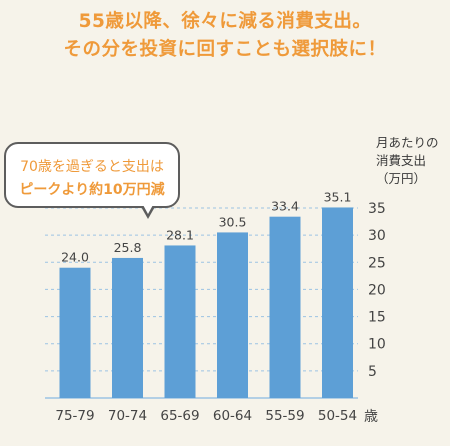 The height and width of the screenshot is (446, 450). Describe the element at coordinates (285, 206) in the screenshot. I see `bar-value-label: 33.4` at that location.